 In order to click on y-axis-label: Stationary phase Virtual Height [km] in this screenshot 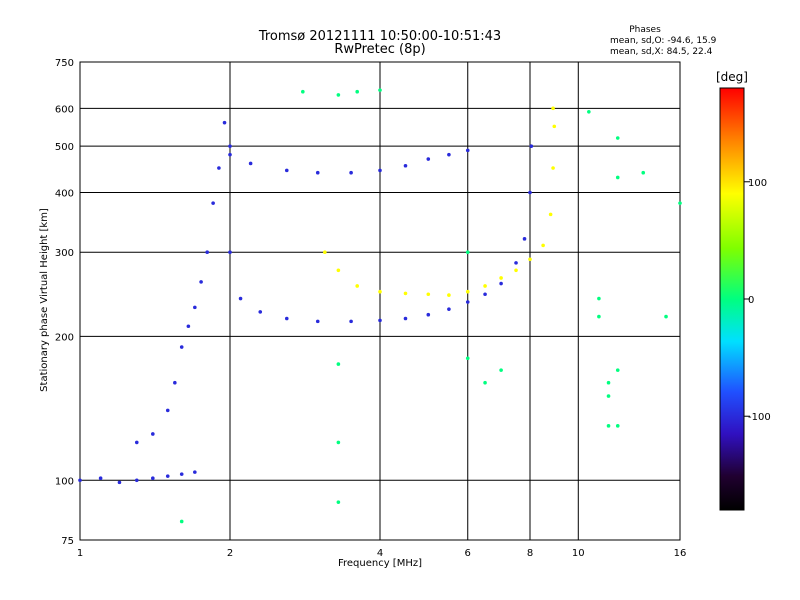, I will do `click(44, 300)`.